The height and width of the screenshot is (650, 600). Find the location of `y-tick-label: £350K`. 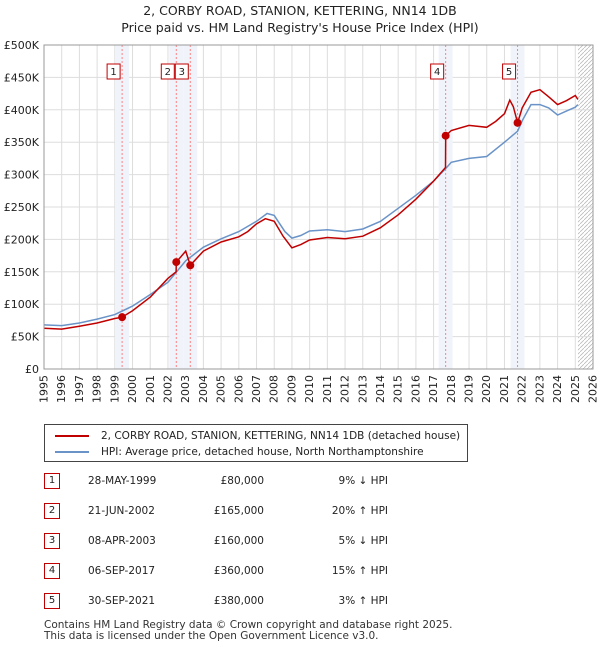

y-tick-label: £350K is located at coordinates (22, 142).